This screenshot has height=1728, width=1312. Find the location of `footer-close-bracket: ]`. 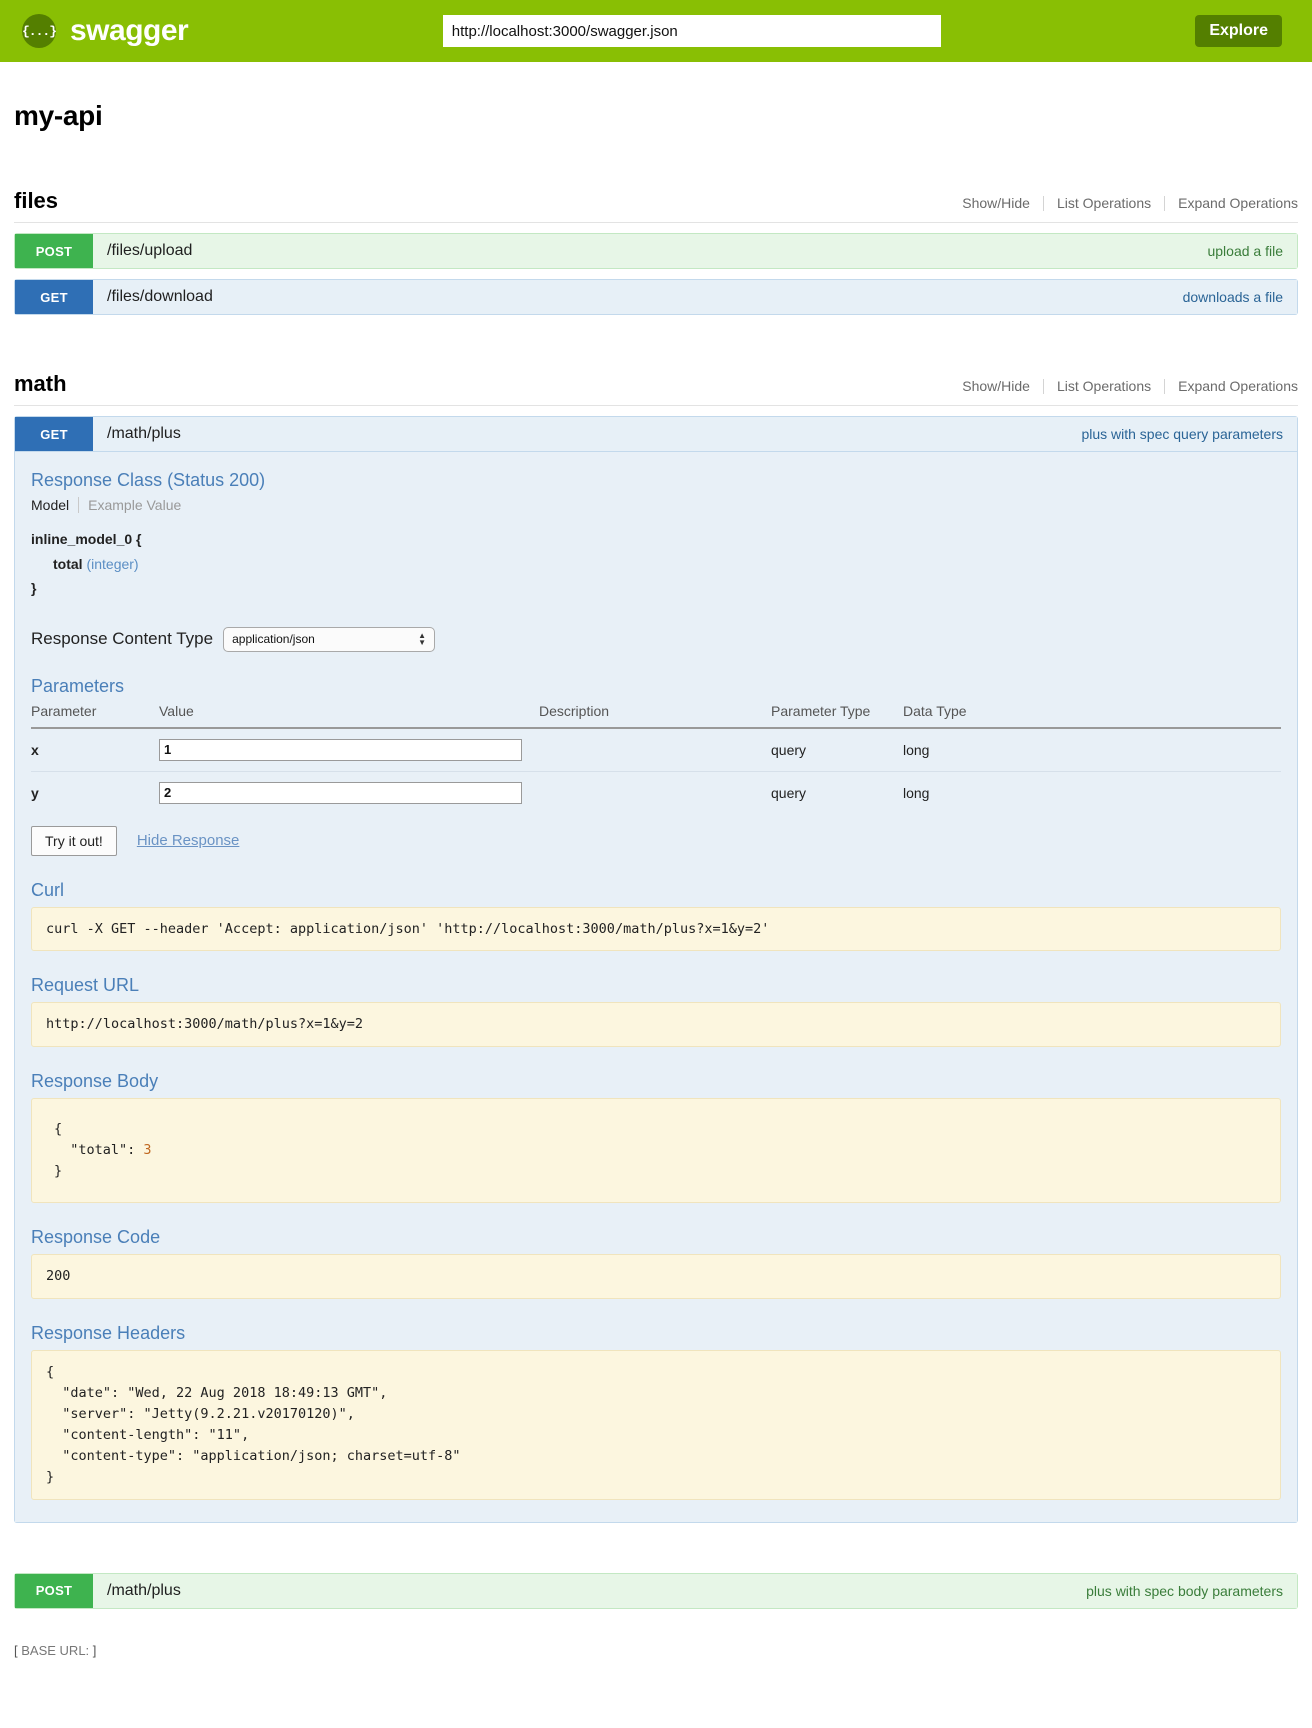

footer-close-bracket: ] is located at coordinates (94, 1650).